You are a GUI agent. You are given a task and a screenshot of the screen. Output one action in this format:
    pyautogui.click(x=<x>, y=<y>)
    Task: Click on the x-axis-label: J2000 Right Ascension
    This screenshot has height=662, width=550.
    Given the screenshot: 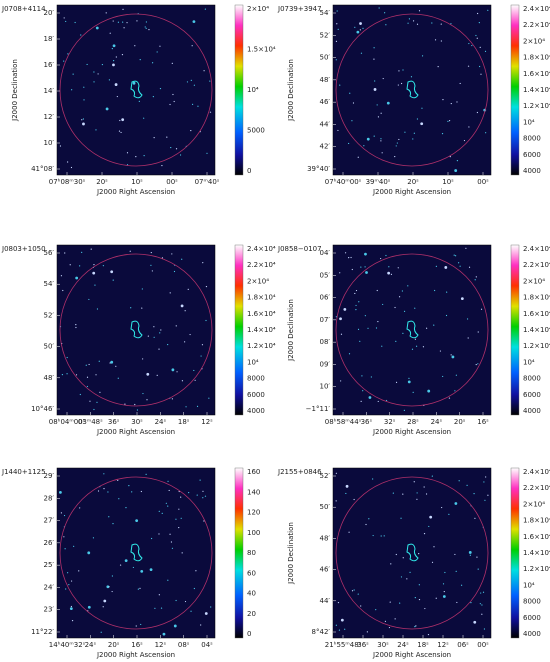 What is the action you would take?
    pyautogui.click(x=135, y=655)
    